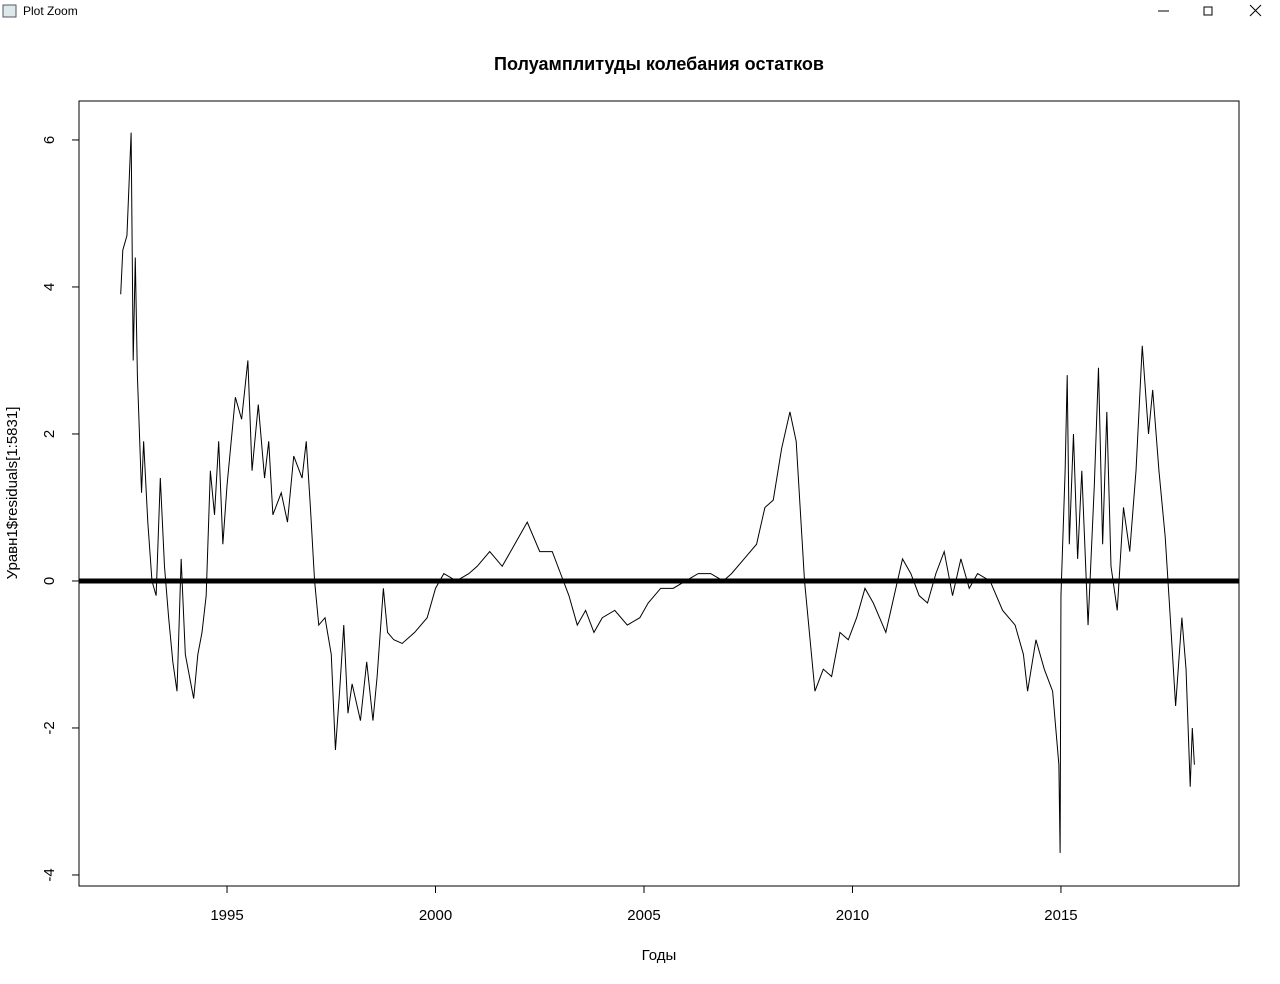 The width and height of the screenshot is (1280, 984). Describe the element at coordinates (1255, 10) in the screenshot. I see `close-button` at that location.